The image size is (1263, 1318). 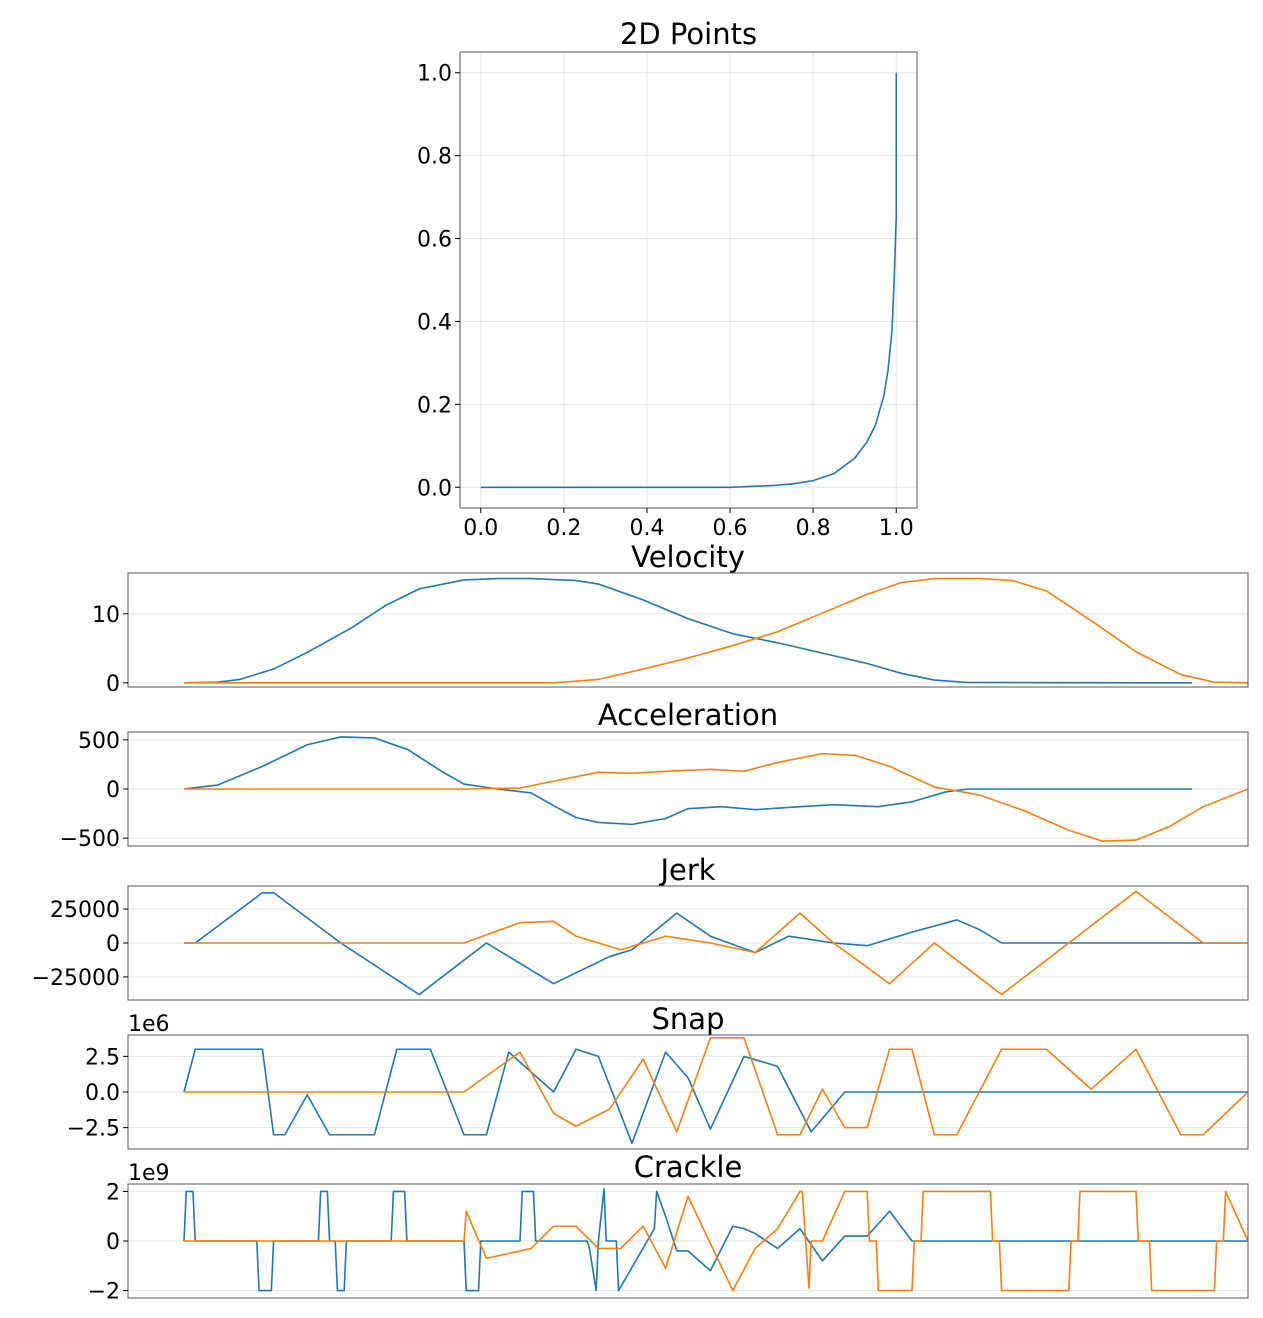 I want to click on velocity-series-blue-line, so click(x=688, y=630).